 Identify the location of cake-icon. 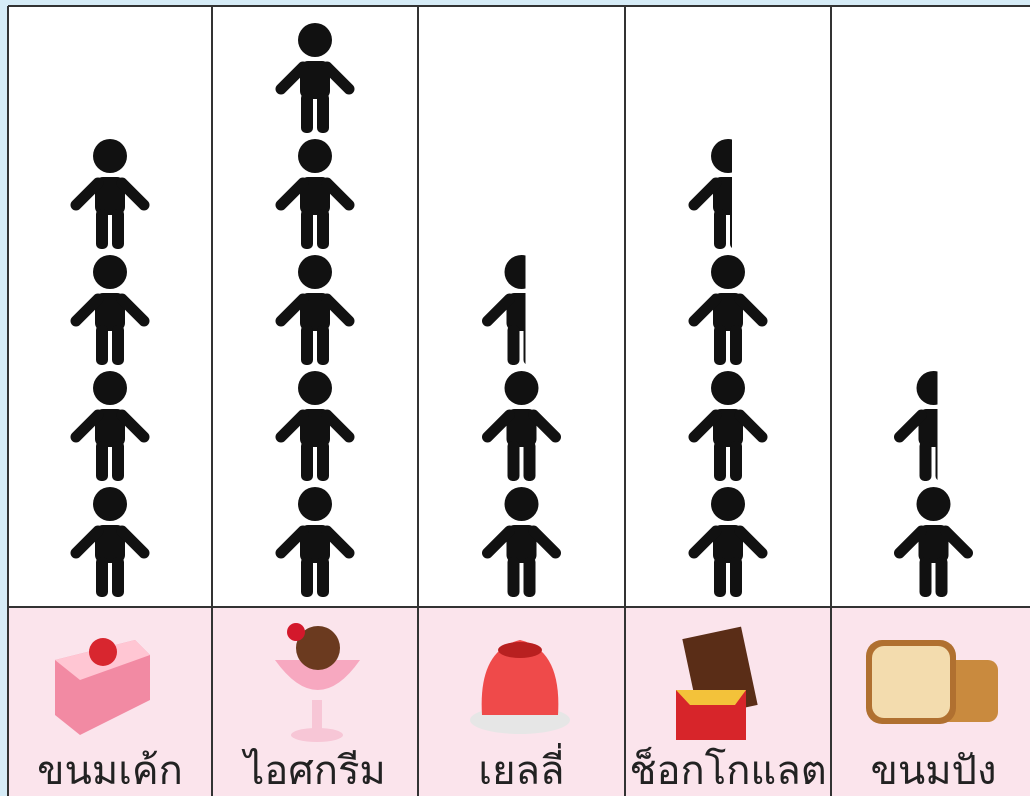
(102, 686).